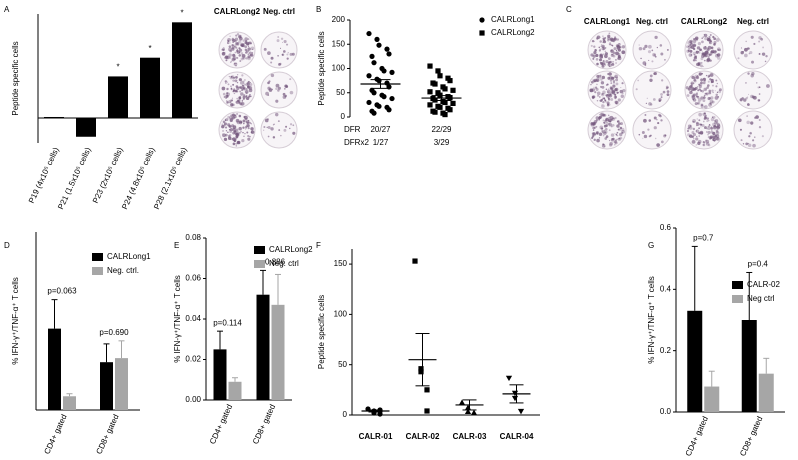 This screenshot has height=460, width=798. What do you see at coordinates (193, 278) in the screenshot?
I see `y-tick-label: 0.06` at bounding box center [193, 278].